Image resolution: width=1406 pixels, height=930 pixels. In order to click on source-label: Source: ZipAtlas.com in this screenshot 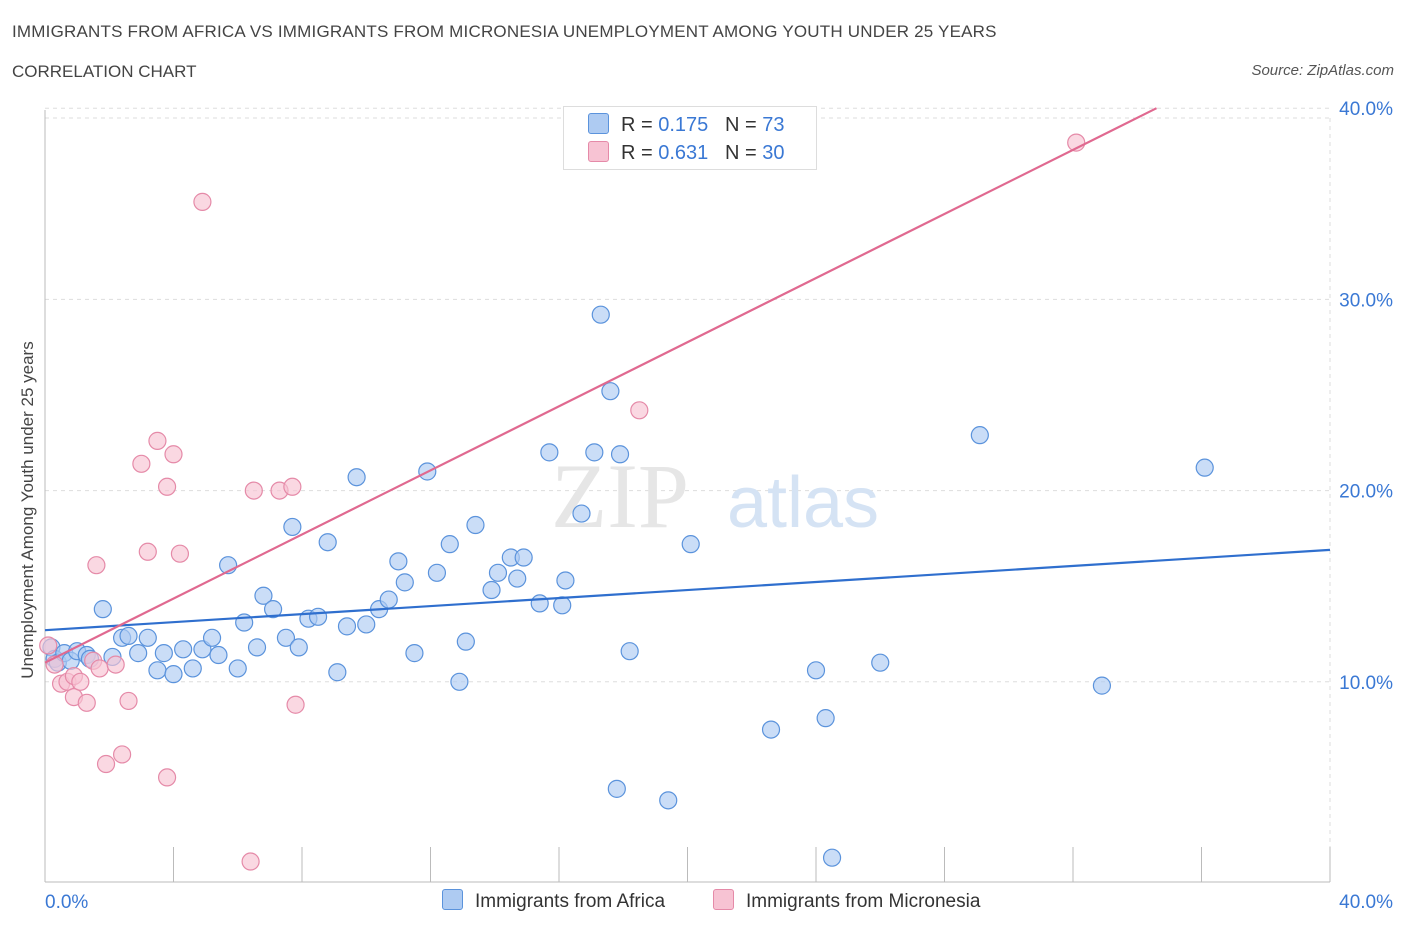, I will do `click(1322, 70)`.